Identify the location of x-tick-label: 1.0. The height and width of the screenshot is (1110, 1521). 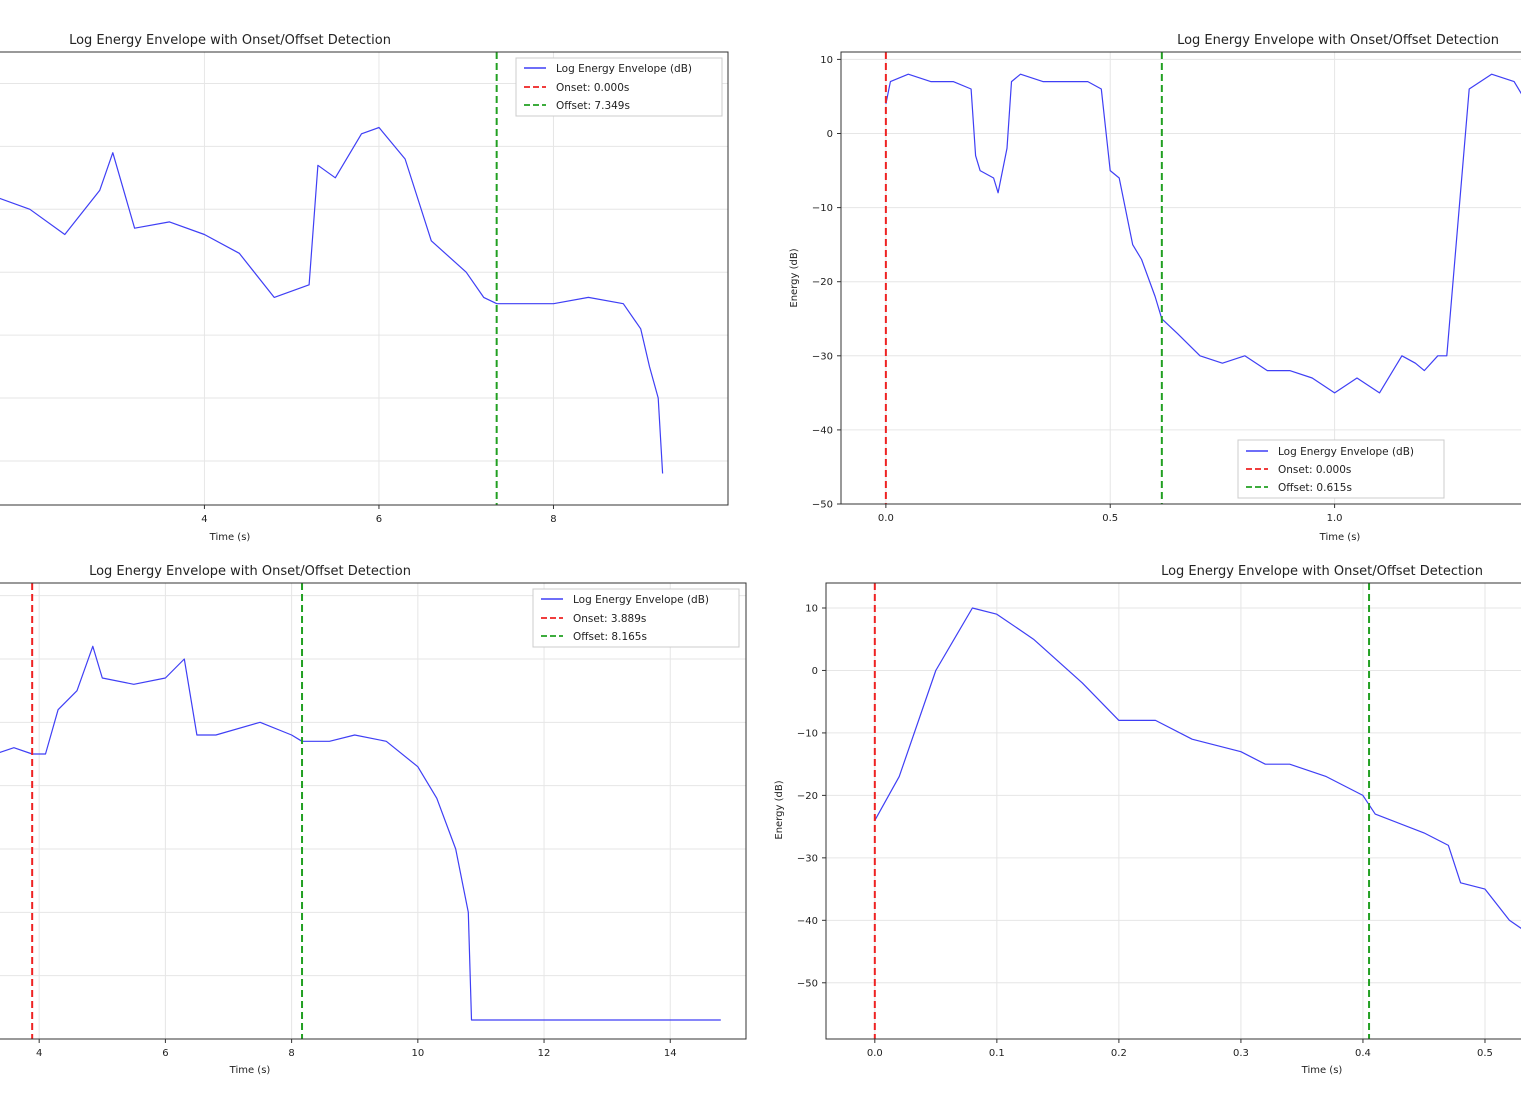
(1335, 518).